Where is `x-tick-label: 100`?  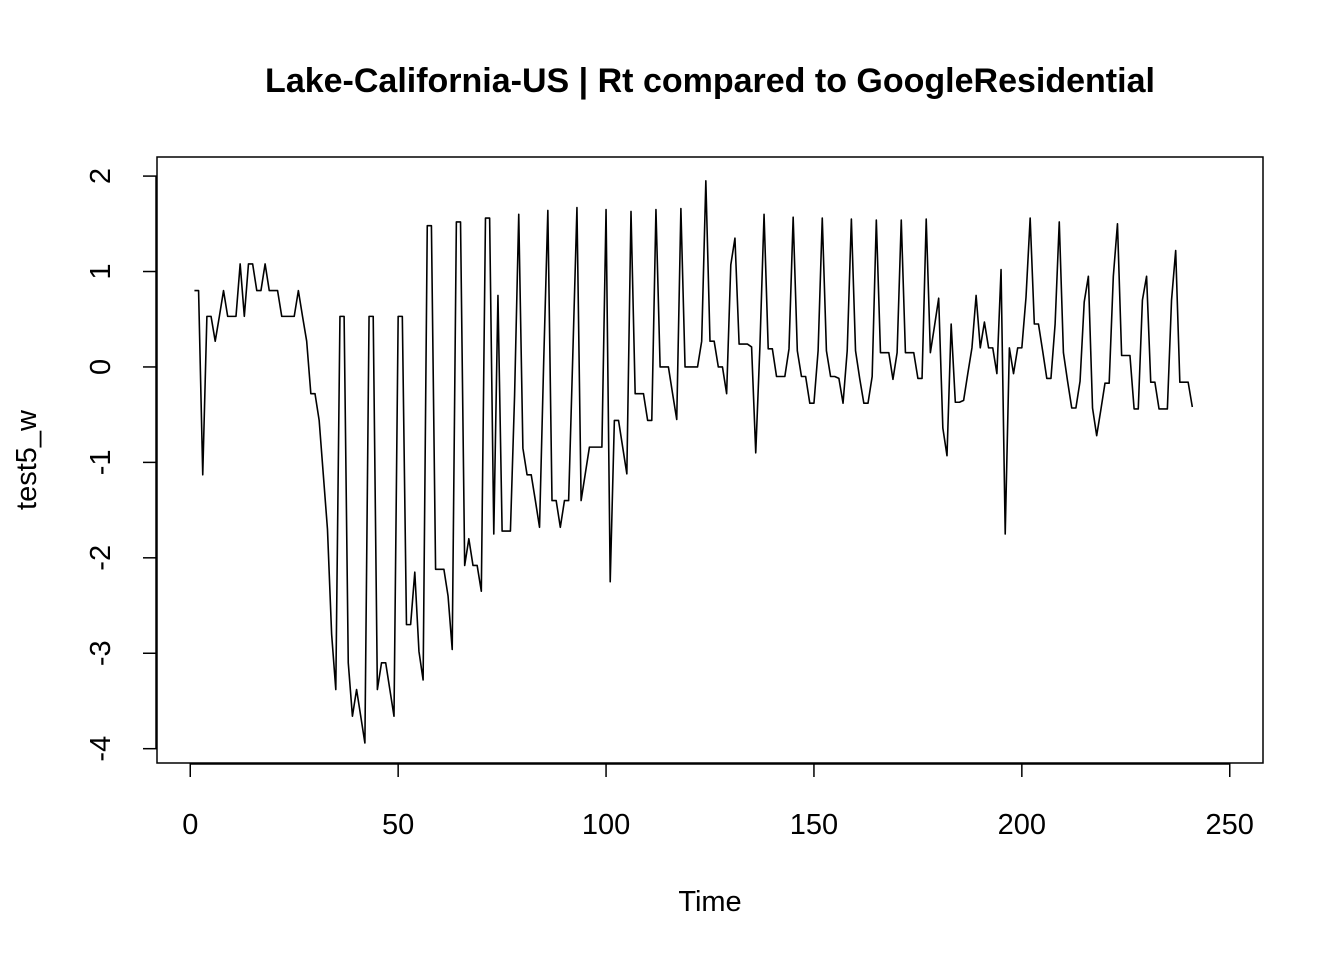
x-tick-label: 100 is located at coordinates (606, 825).